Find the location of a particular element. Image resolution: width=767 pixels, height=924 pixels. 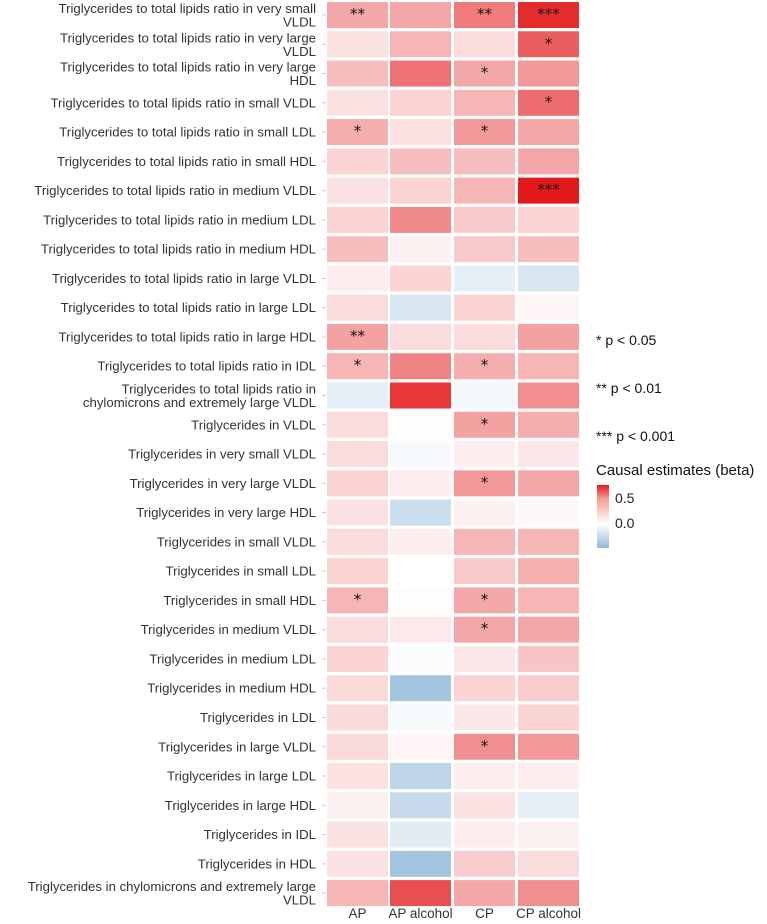

significance-mark: ** is located at coordinates (358, 14).